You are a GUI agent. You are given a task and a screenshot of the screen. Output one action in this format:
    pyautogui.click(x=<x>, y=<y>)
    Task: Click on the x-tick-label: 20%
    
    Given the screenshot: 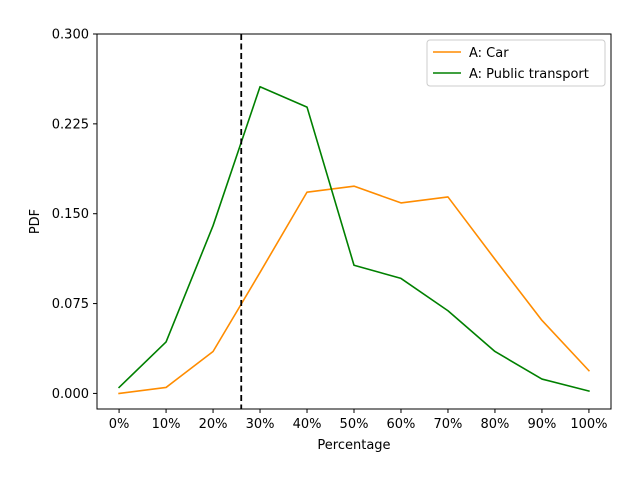 What is the action you would take?
    pyautogui.click(x=213, y=424)
    